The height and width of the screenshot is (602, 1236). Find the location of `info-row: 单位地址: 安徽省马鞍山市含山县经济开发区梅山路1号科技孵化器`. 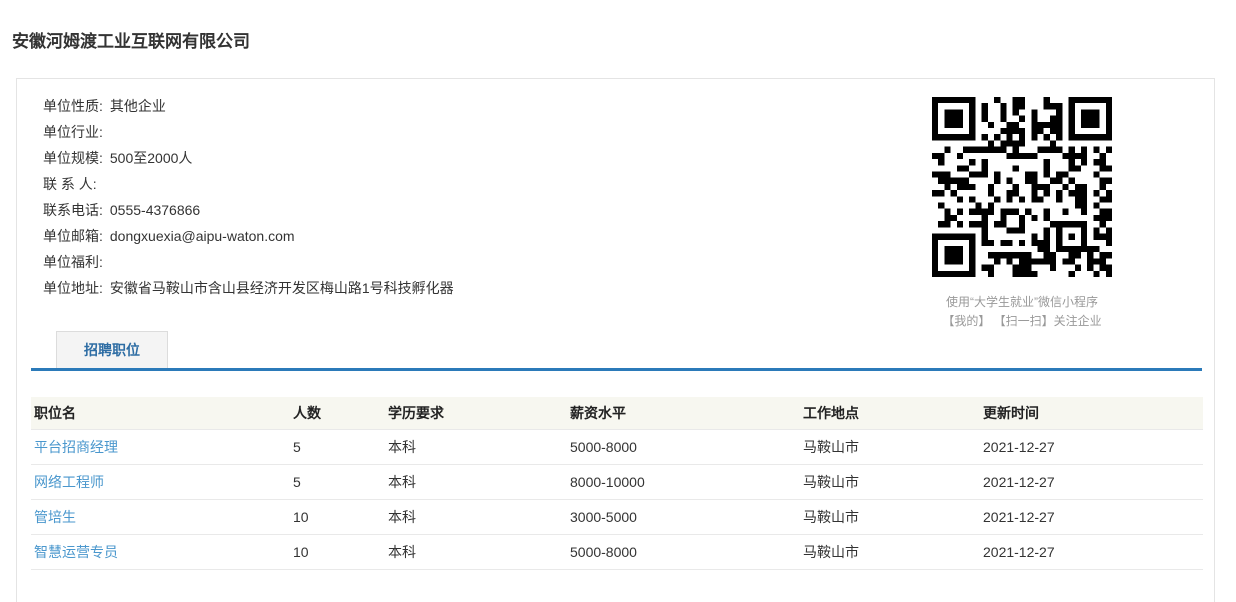

info-row: 单位地址: 安徽省马鞍山市含山县经济开发区梅山路1号科技孵化器 is located at coordinates (487, 288).